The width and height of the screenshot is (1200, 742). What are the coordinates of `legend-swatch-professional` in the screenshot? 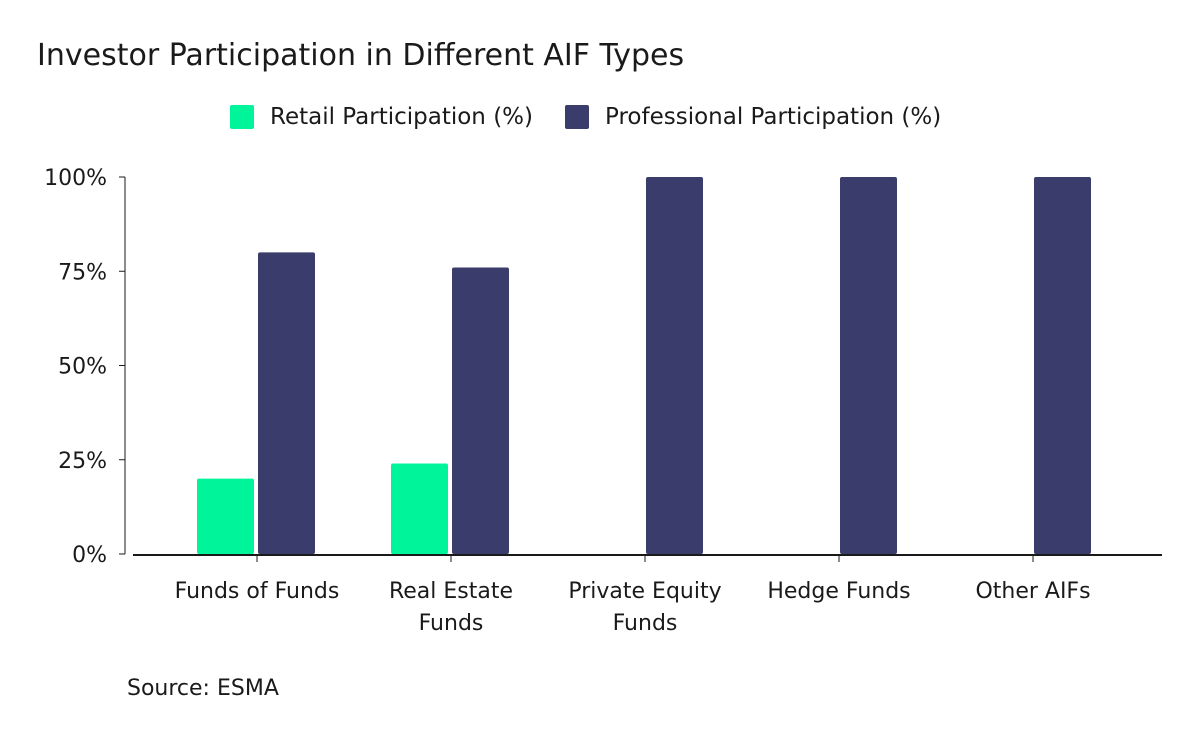 It's located at (577, 117).